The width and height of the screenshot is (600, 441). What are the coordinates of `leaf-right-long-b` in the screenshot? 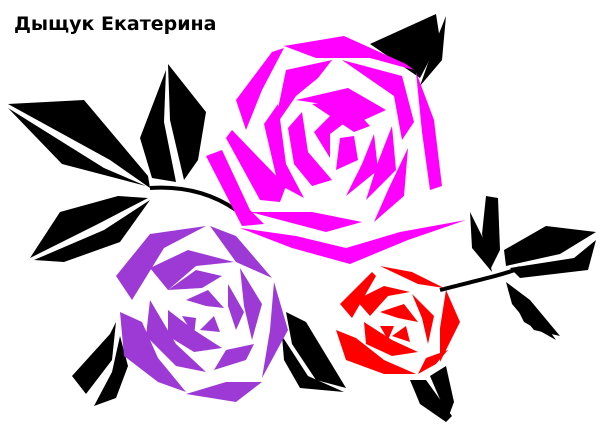 It's located at (553, 259).